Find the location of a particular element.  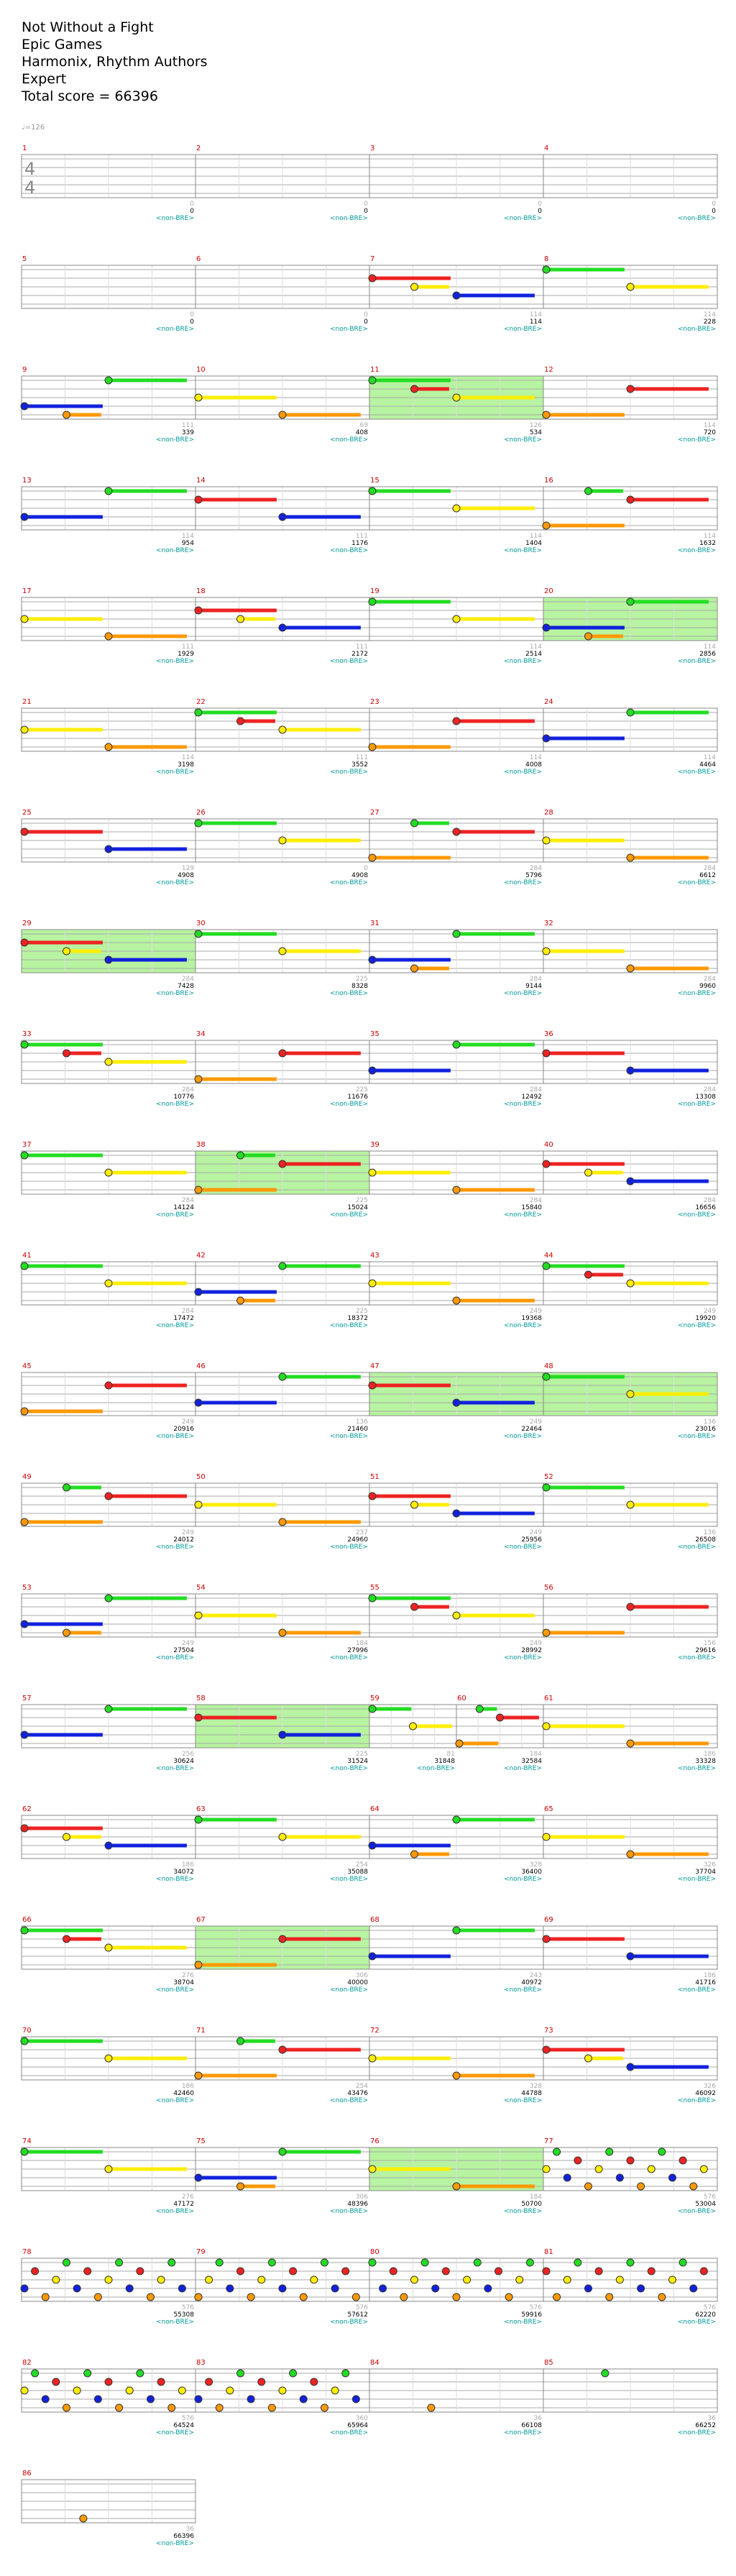

measure-number: 48 is located at coordinates (548, 1366).